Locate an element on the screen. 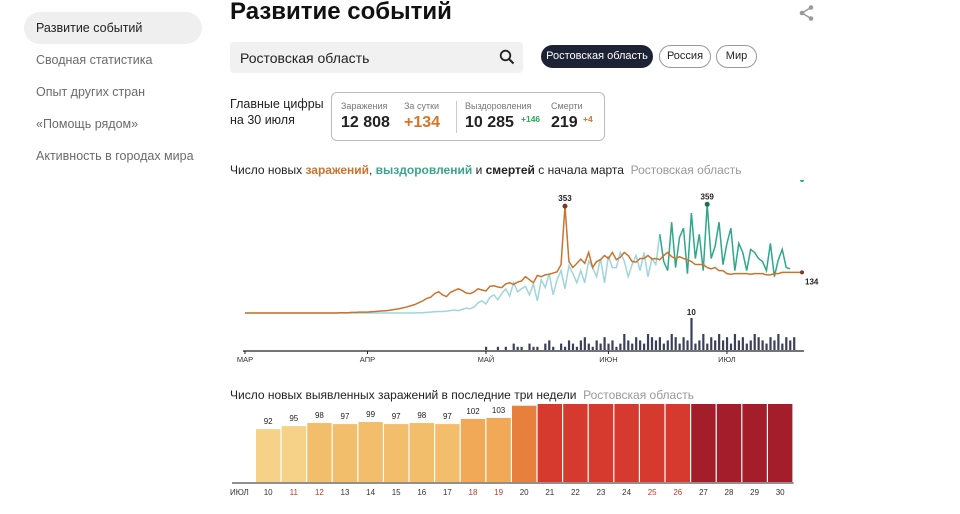 The width and height of the screenshot is (960, 514). bar-value-label: 92 is located at coordinates (268, 421).